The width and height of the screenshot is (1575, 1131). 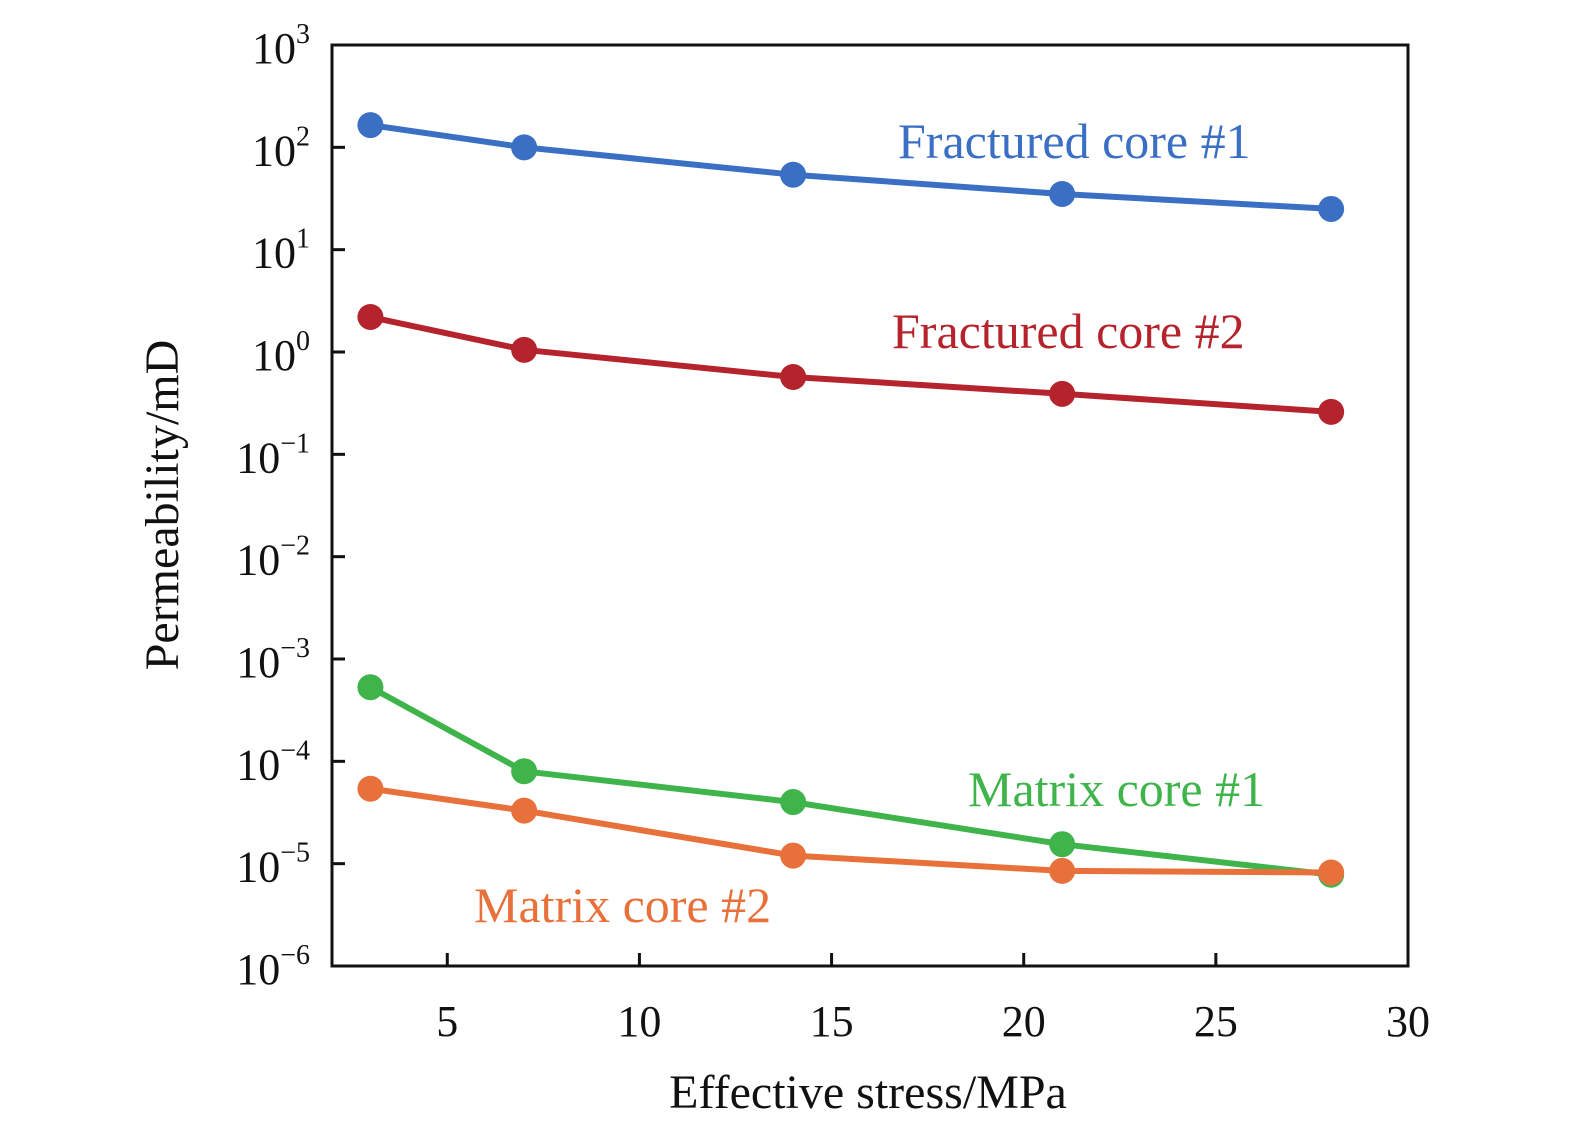 I want to click on y-tick-label: 10⁻³, so click(x=273, y=660).